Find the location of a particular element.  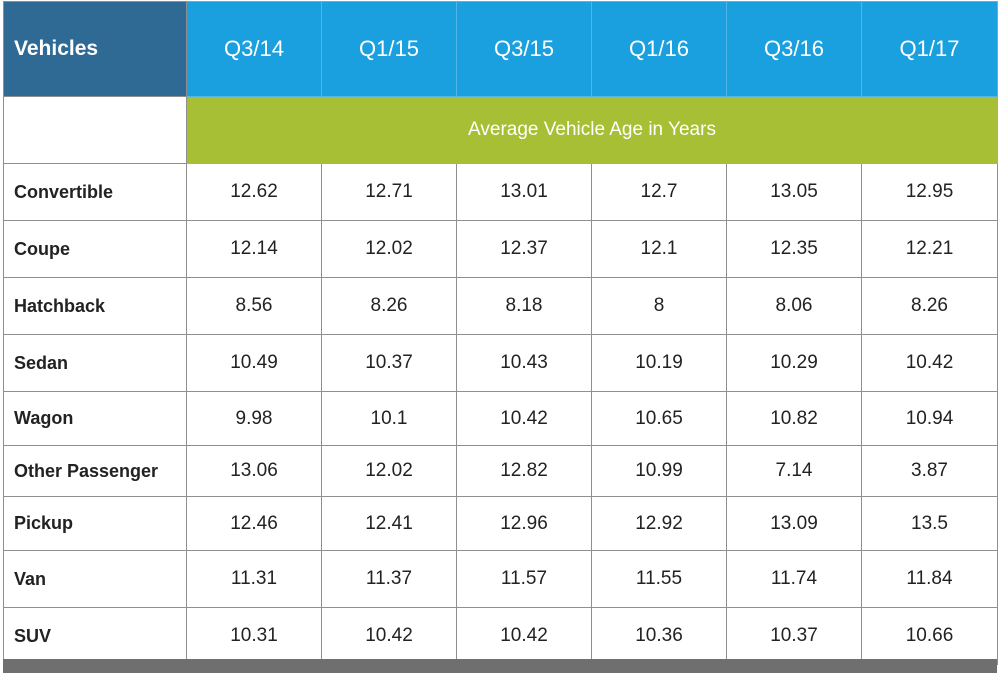

value-cell-hatchback-q3-14: 8.56 is located at coordinates (254, 306).